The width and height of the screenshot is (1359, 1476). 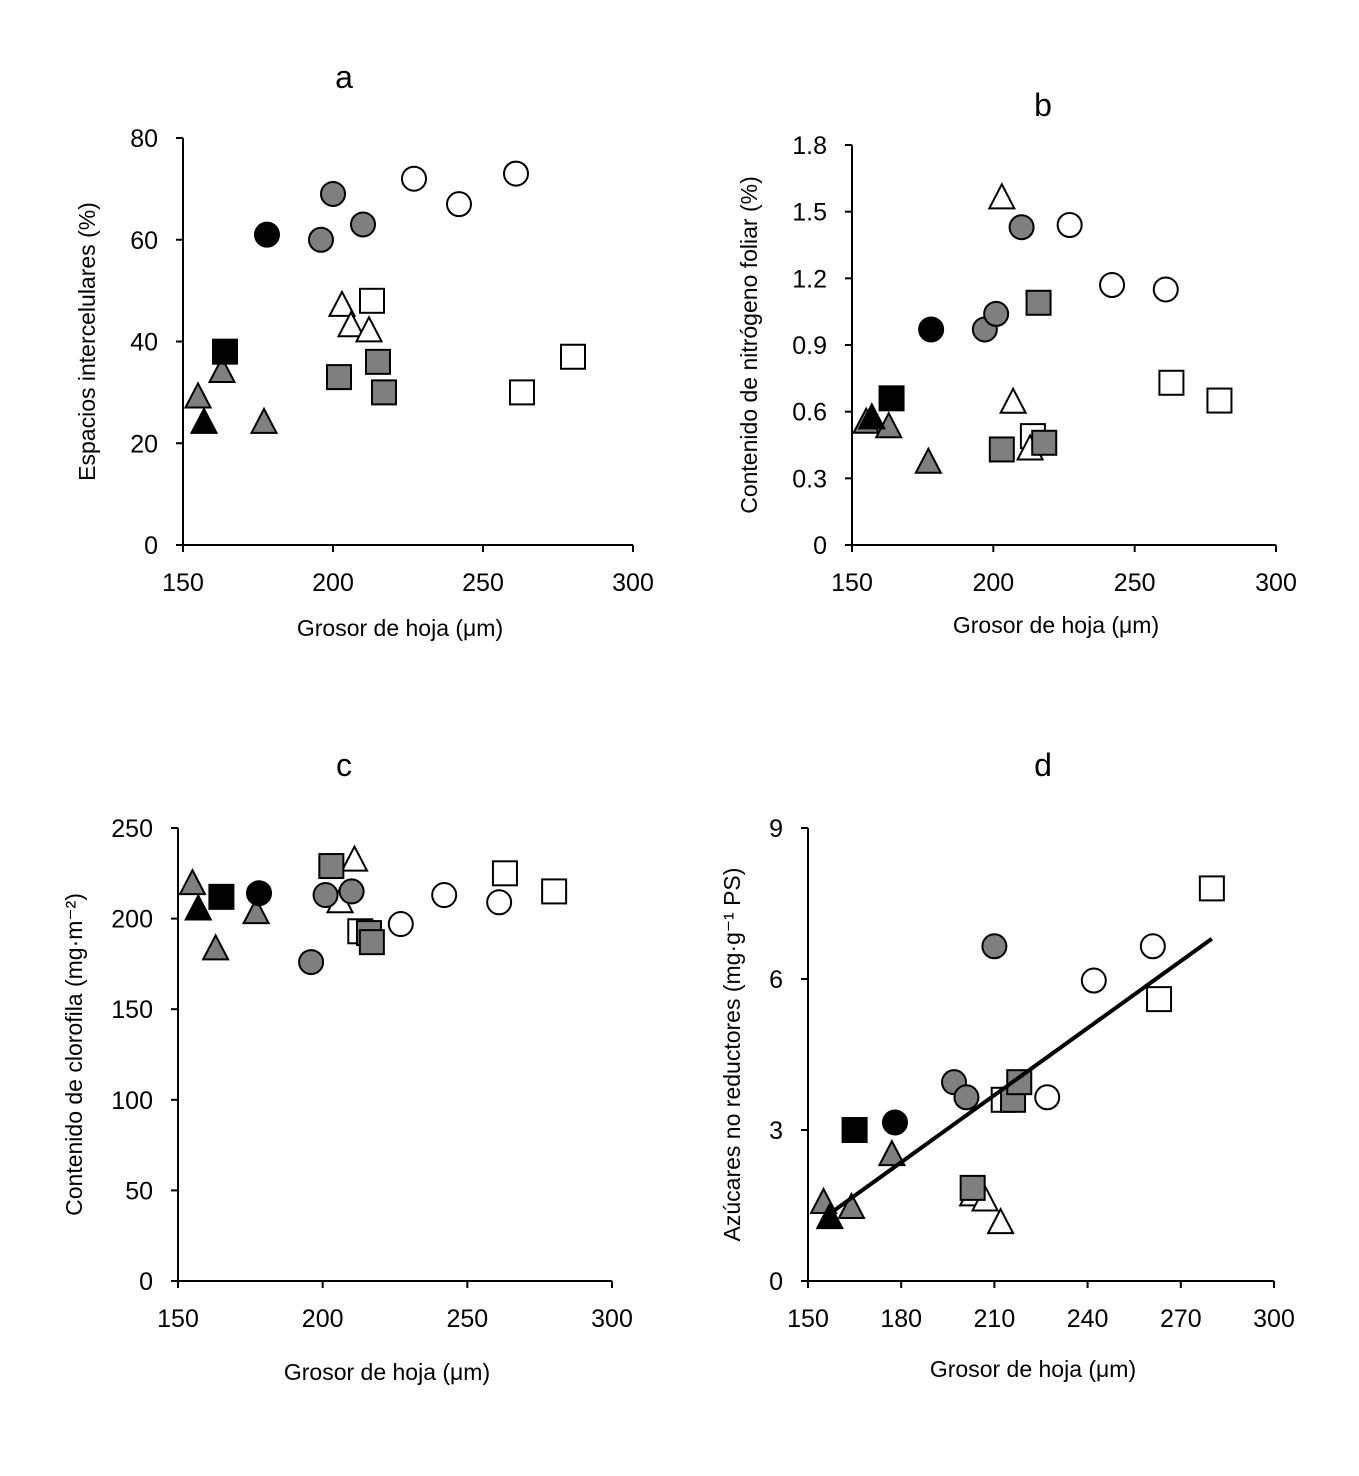 I want to click on y-tick-label: 40, so click(x=144, y=343).